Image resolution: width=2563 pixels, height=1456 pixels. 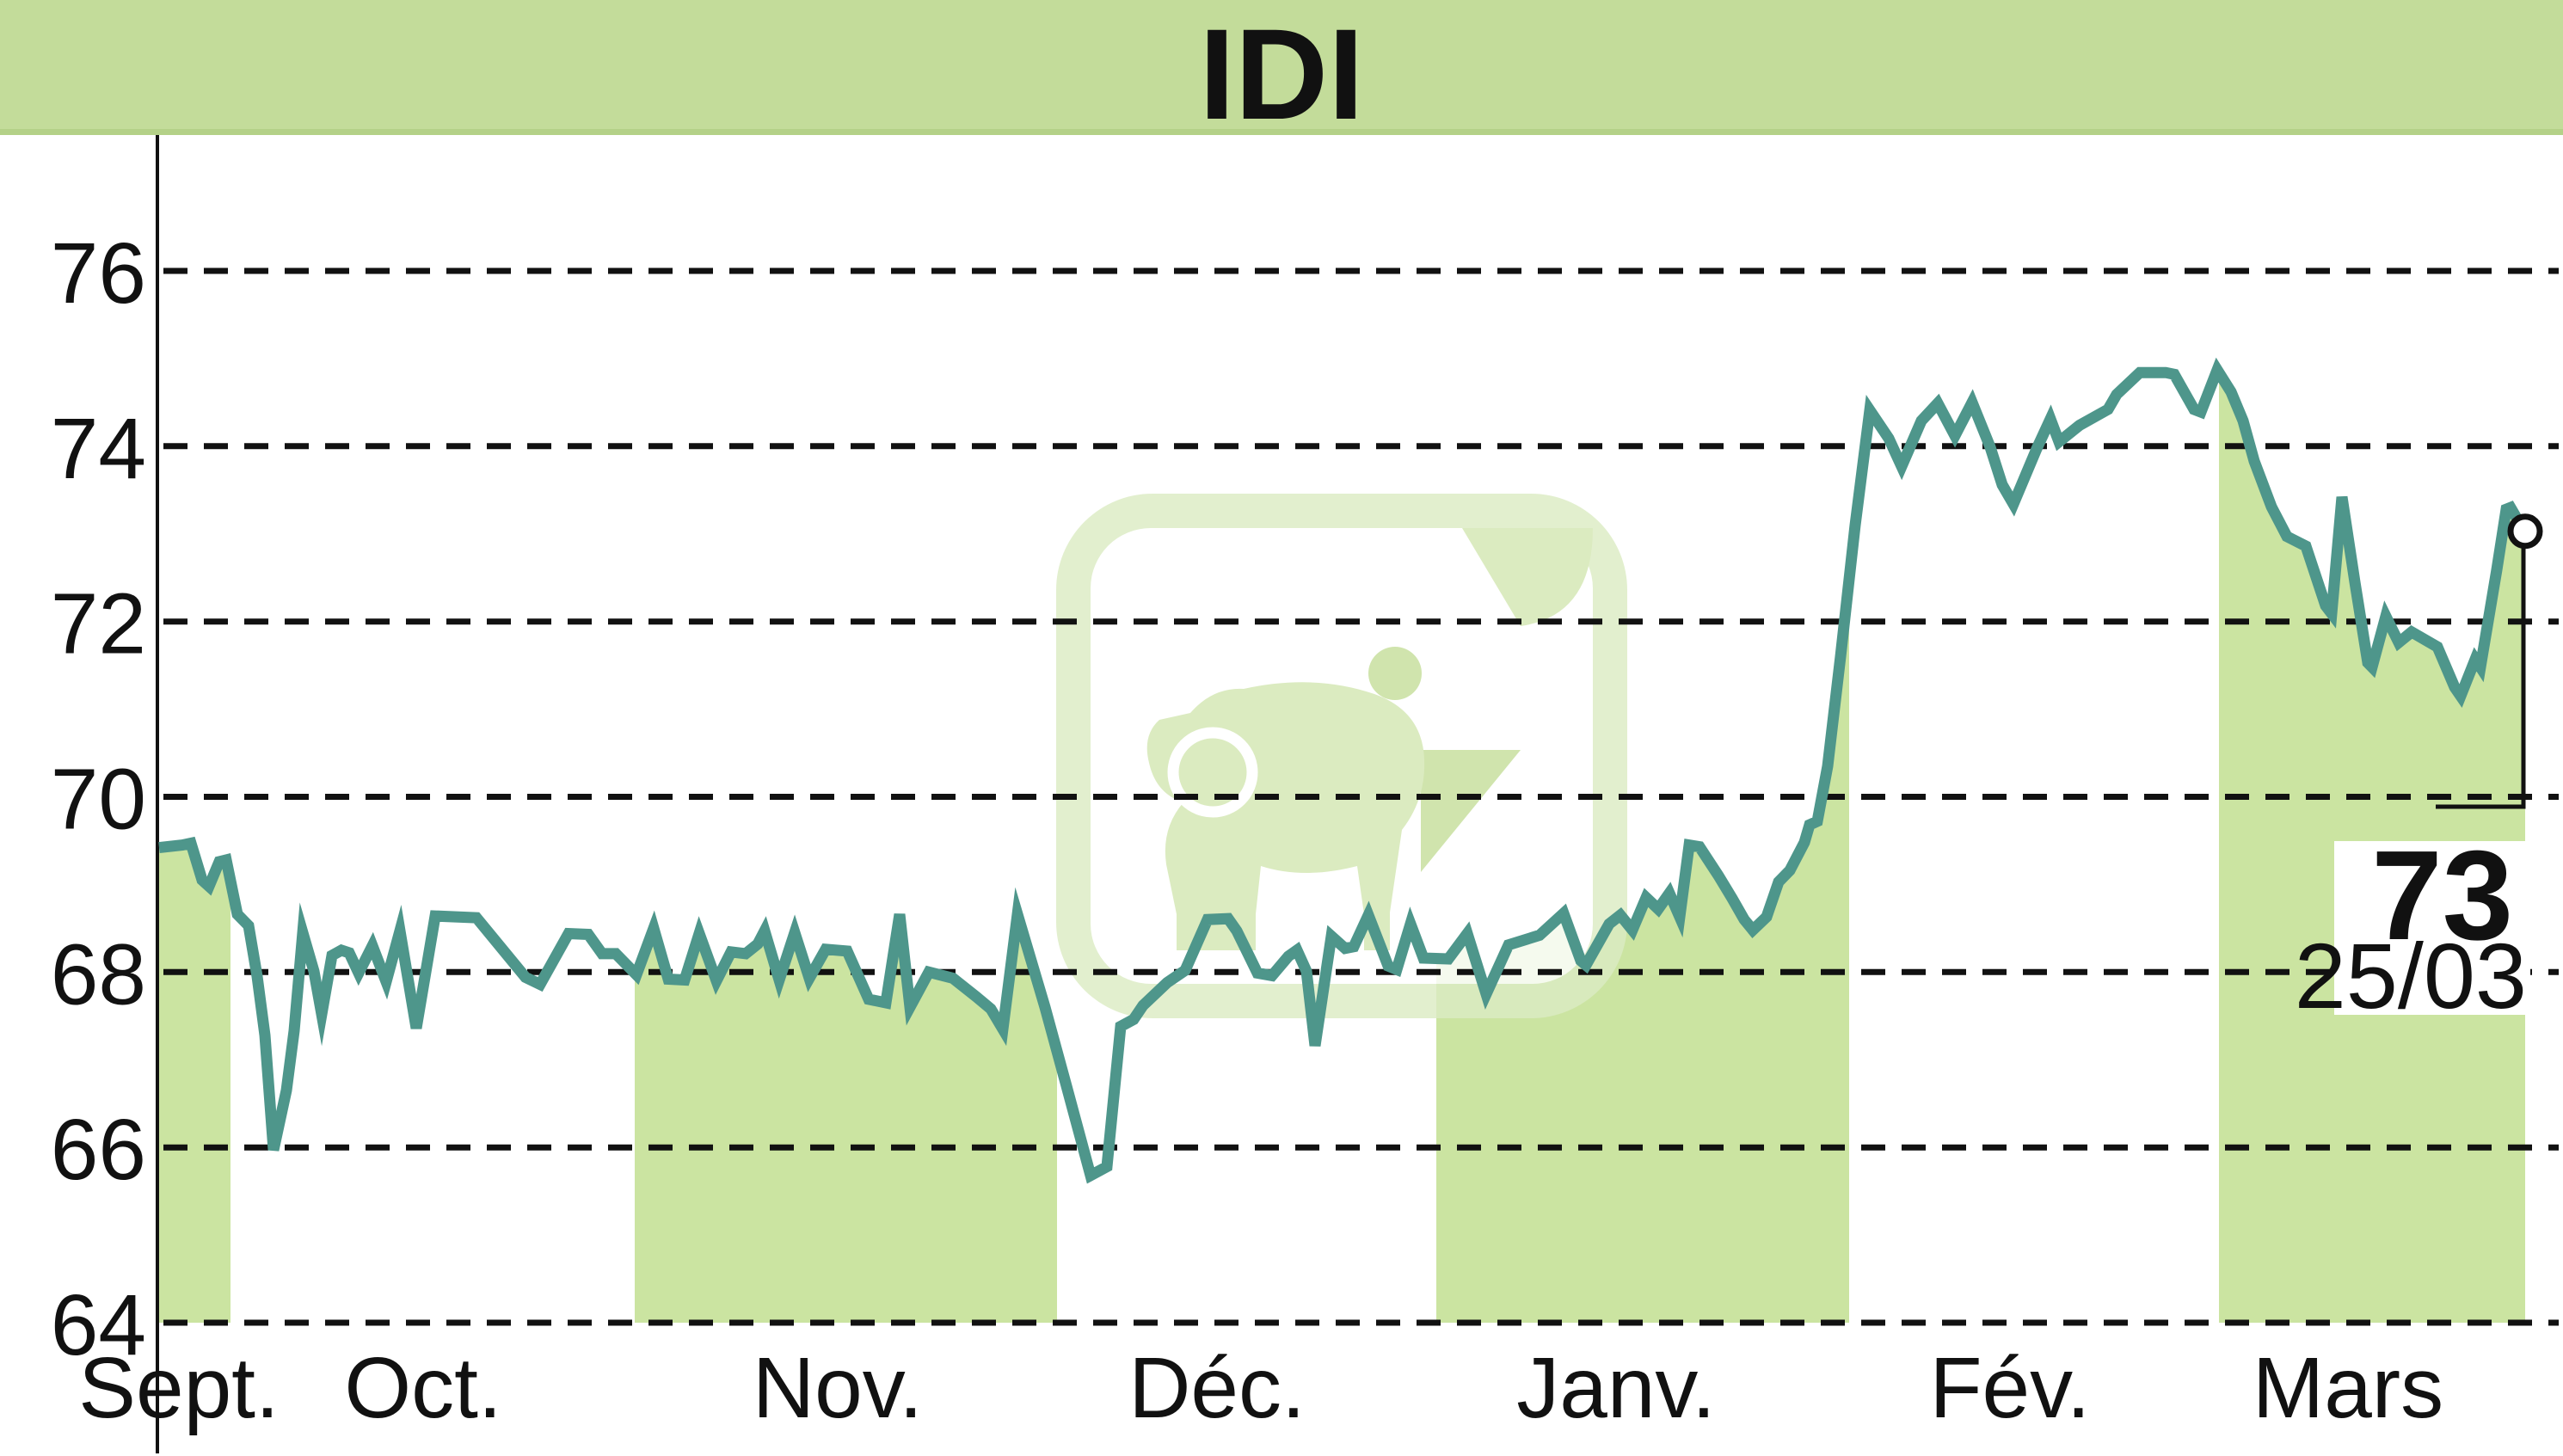 What do you see at coordinates (1527, 577) in the screenshot?
I see `watermark-corner-wedge` at bounding box center [1527, 577].